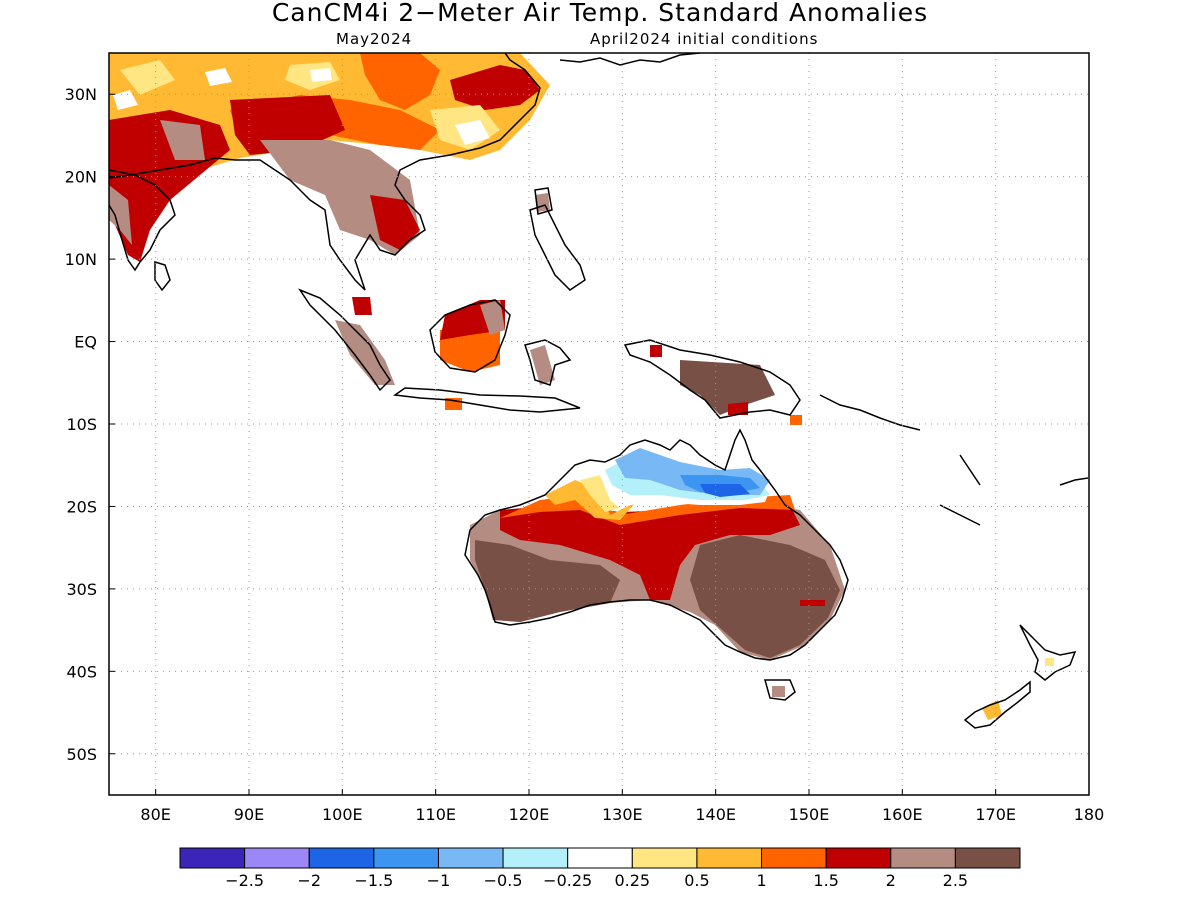  Describe the element at coordinates (81, 754) in the screenshot. I see `lat-label: 50S` at that location.